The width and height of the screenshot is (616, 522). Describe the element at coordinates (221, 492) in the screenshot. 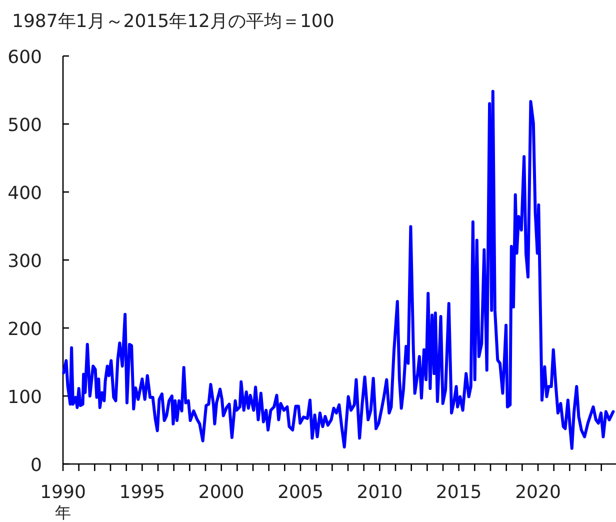

I see `x-tick-label: 2000` at that location.